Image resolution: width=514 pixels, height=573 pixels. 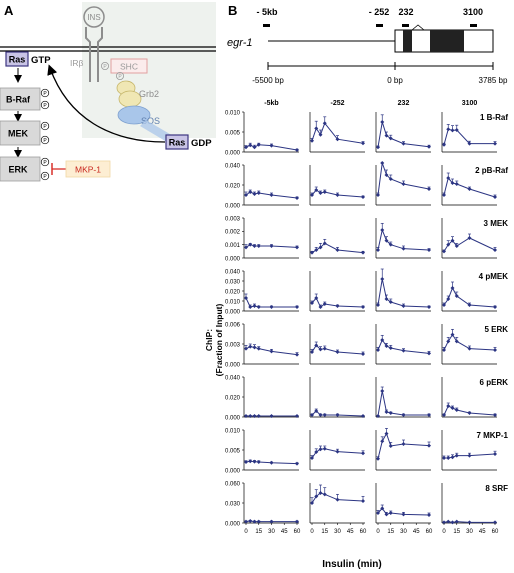 What do you see at coordinates (366, 133) in the screenshot?
I see `chip-row-b-raf: 0.000 0.005 0.010 1 B-Raf` at bounding box center [366, 133].